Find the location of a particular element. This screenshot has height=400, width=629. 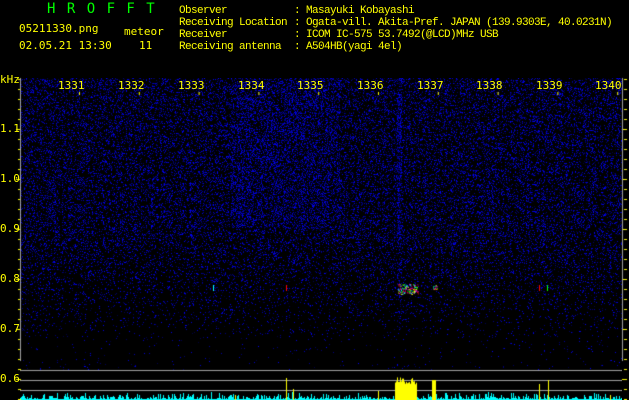

x-tick-label: 1339 is located at coordinates (549, 85).